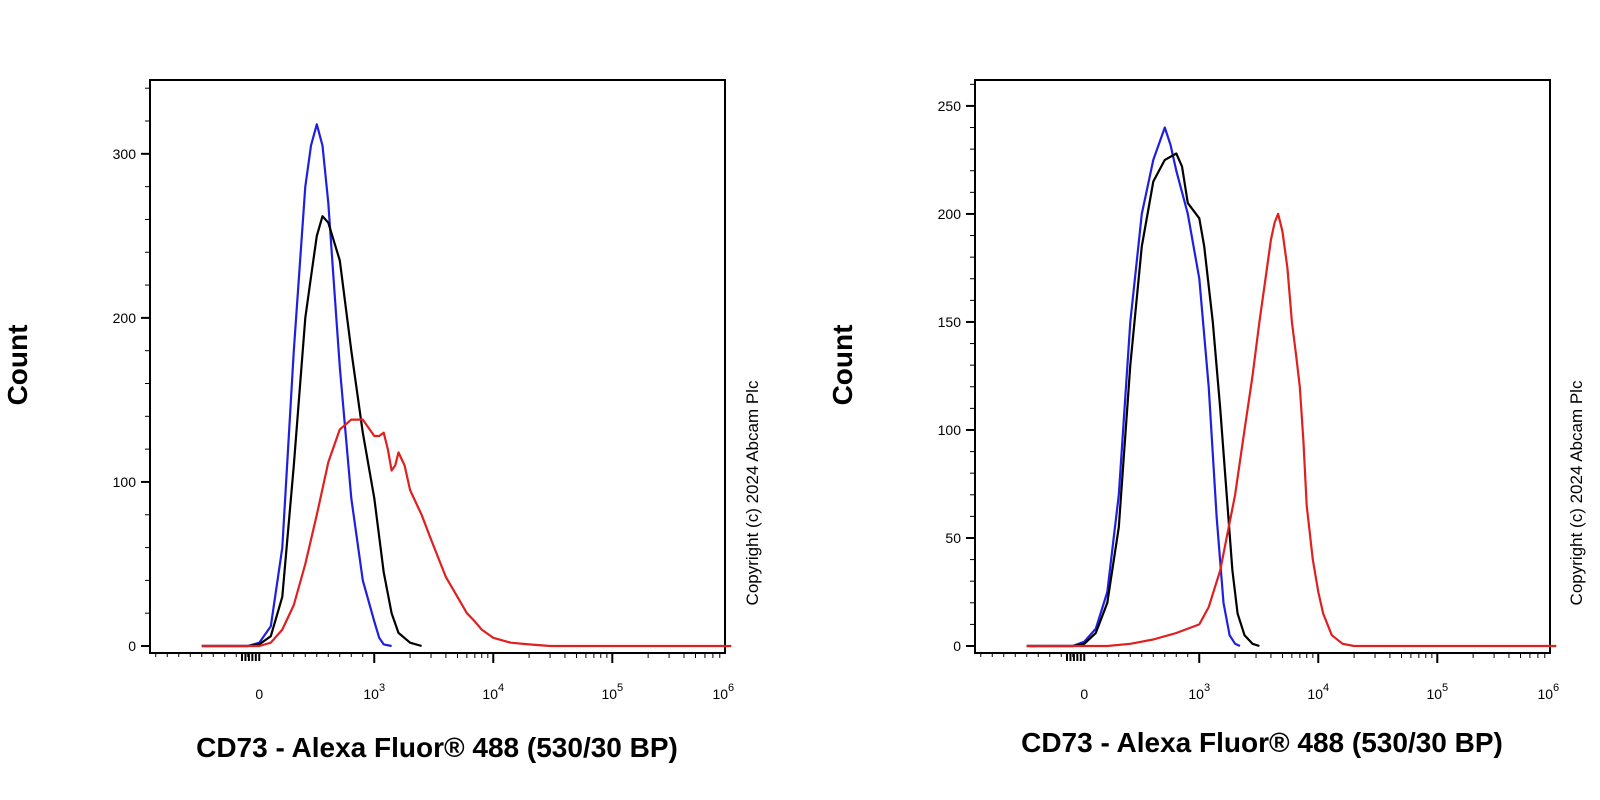 The height and width of the screenshot is (800, 1600). Describe the element at coordinates (131, 370) in the screenshot. I see `y-axis-ticks: 0 100 200 300` at that location.